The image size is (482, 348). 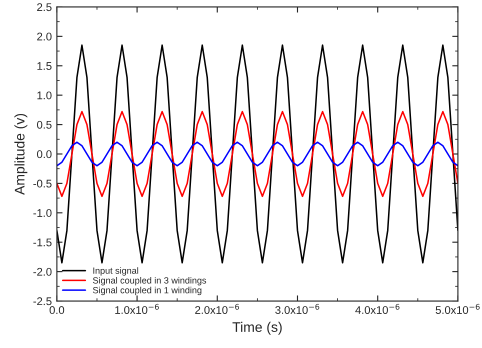 What do you see at coordinates (42, 242) in the screenshot?
I see `y-tick-label: -1.5` at bounding box center [42, 242].